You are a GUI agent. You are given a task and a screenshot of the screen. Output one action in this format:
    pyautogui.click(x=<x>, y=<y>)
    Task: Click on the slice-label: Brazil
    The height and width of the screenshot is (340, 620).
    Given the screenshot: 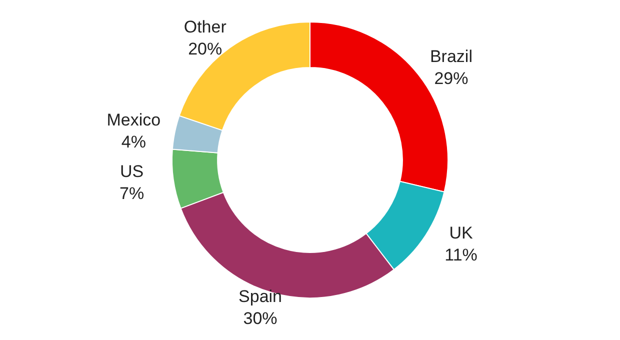 What is the action you would take?
    pyautogui.click(x=451, y=56)
    